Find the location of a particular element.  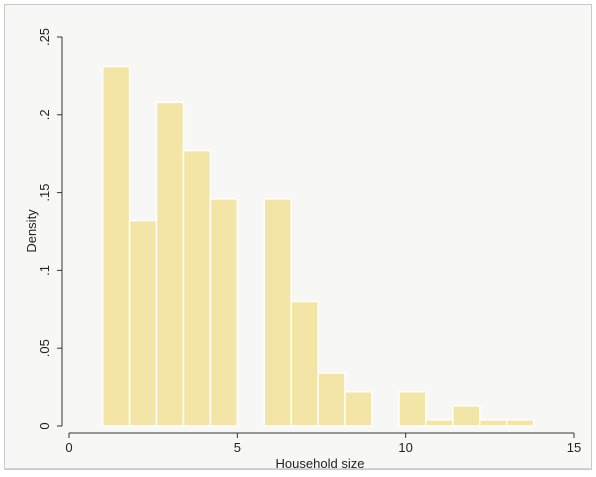

y-tick-label: .25 is located at coordinates (44, 37).